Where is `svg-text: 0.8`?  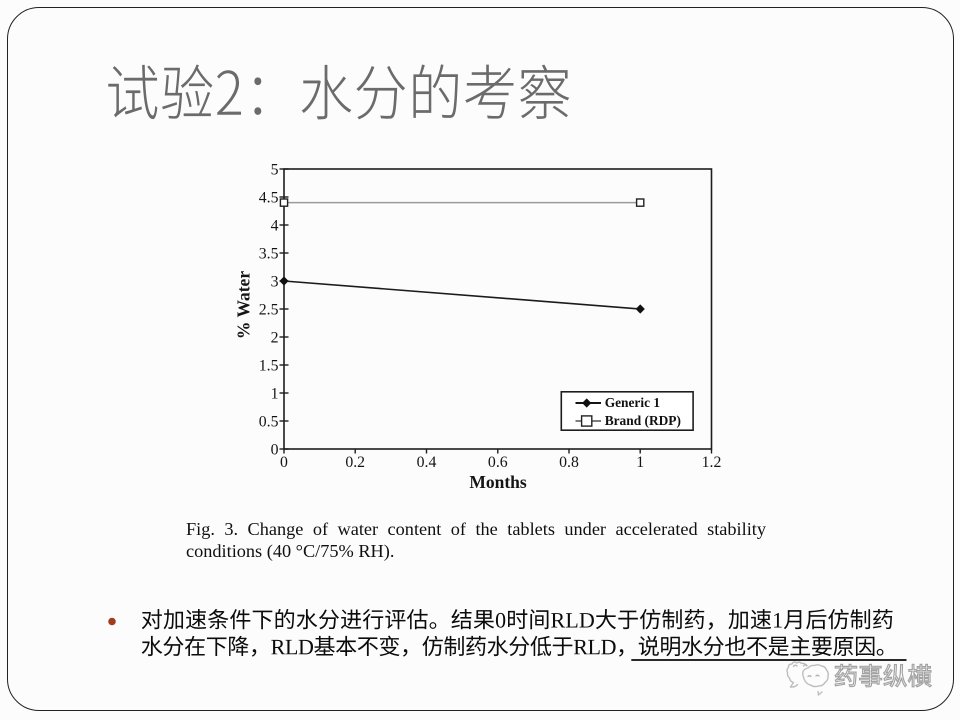
svg-text: 0.8 is located at coordinates (569, 462).